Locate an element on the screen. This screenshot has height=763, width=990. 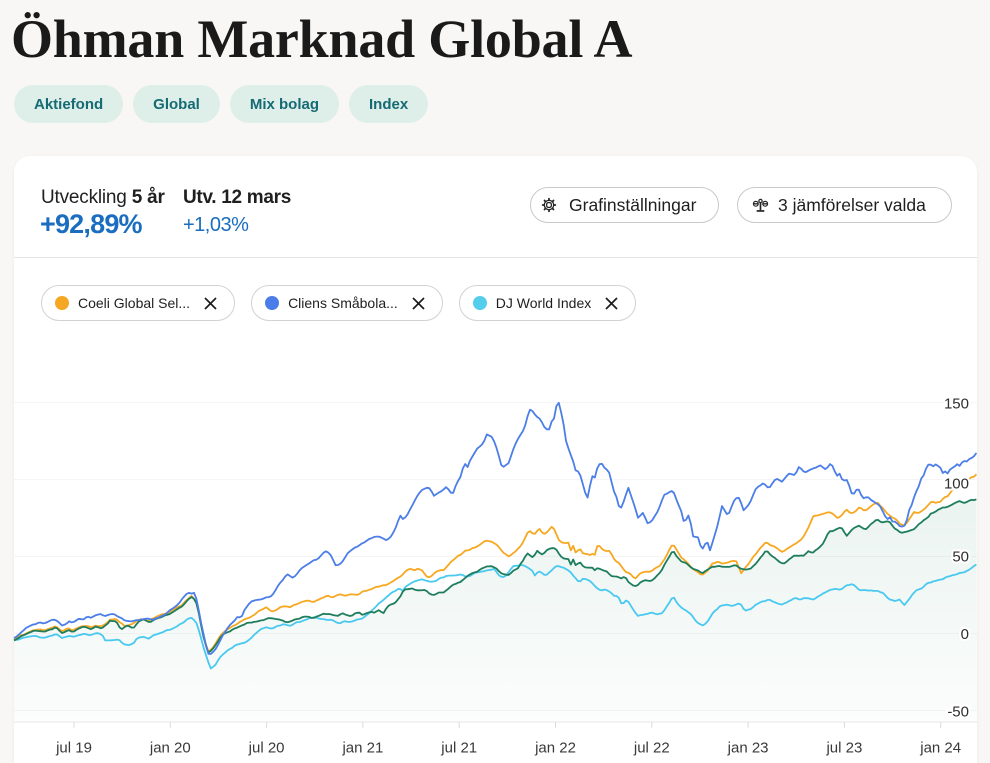
svg-text: jan 21 is located at coordinates (362, 748).